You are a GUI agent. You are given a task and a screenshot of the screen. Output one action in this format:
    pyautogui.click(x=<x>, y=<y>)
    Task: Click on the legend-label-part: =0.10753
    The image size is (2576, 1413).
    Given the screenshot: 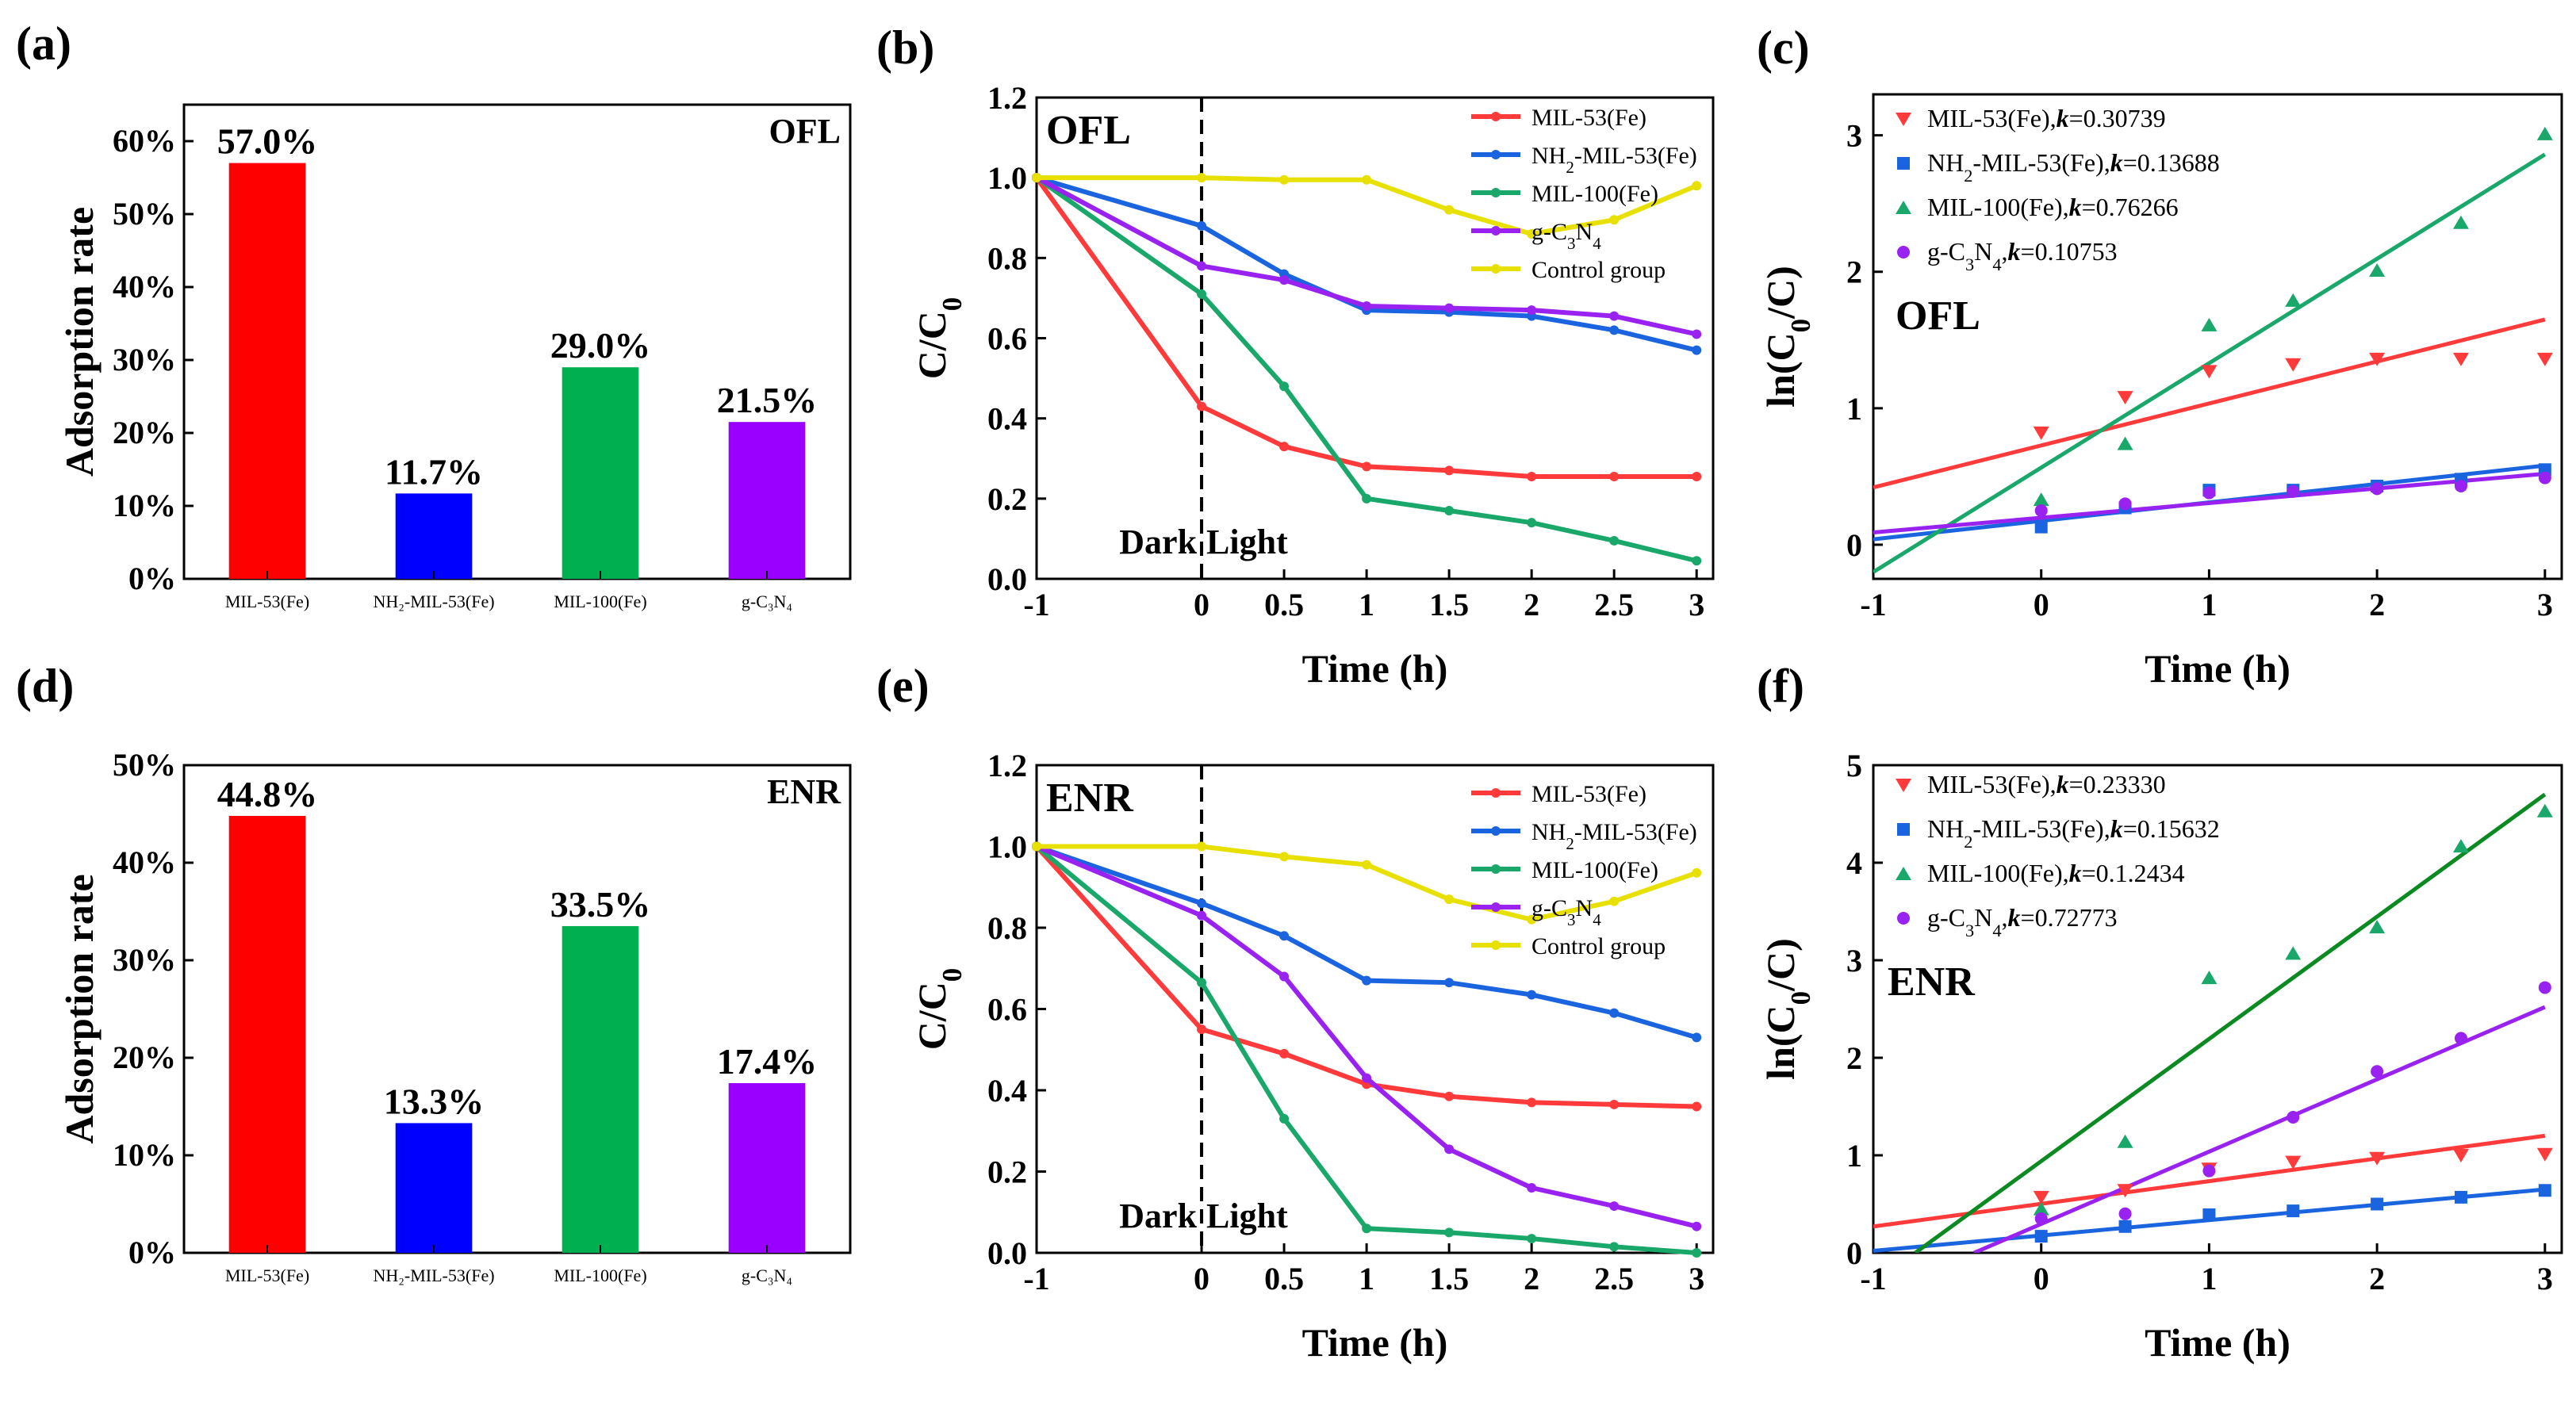 What is the action you would take?
    pyautogui.click(x=2069, y=251)
    